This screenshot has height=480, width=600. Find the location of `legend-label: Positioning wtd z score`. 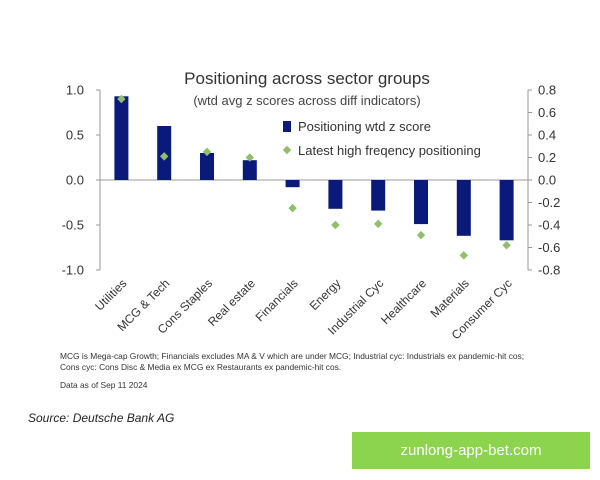

legend-label: Positioning wtd z score is located at coordinates (364, 126).